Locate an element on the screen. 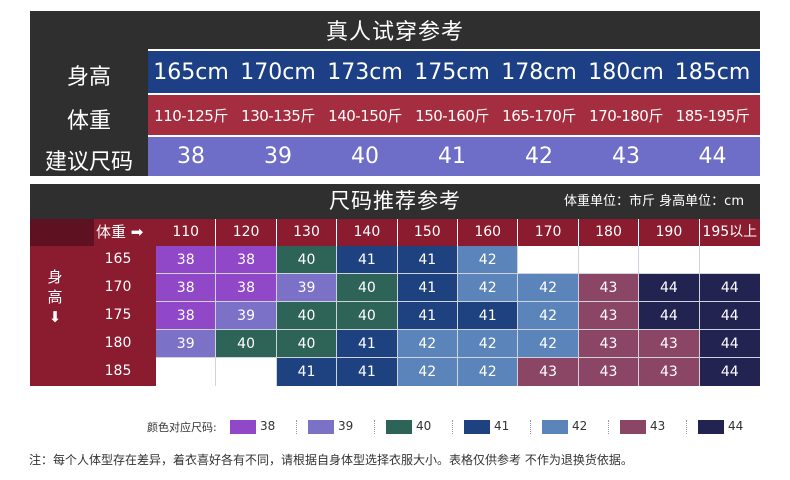 Image resolution: width=790 pixels, height=480 pixels. weight-cell: 165-170斤 is located at coordinates (539, 115).